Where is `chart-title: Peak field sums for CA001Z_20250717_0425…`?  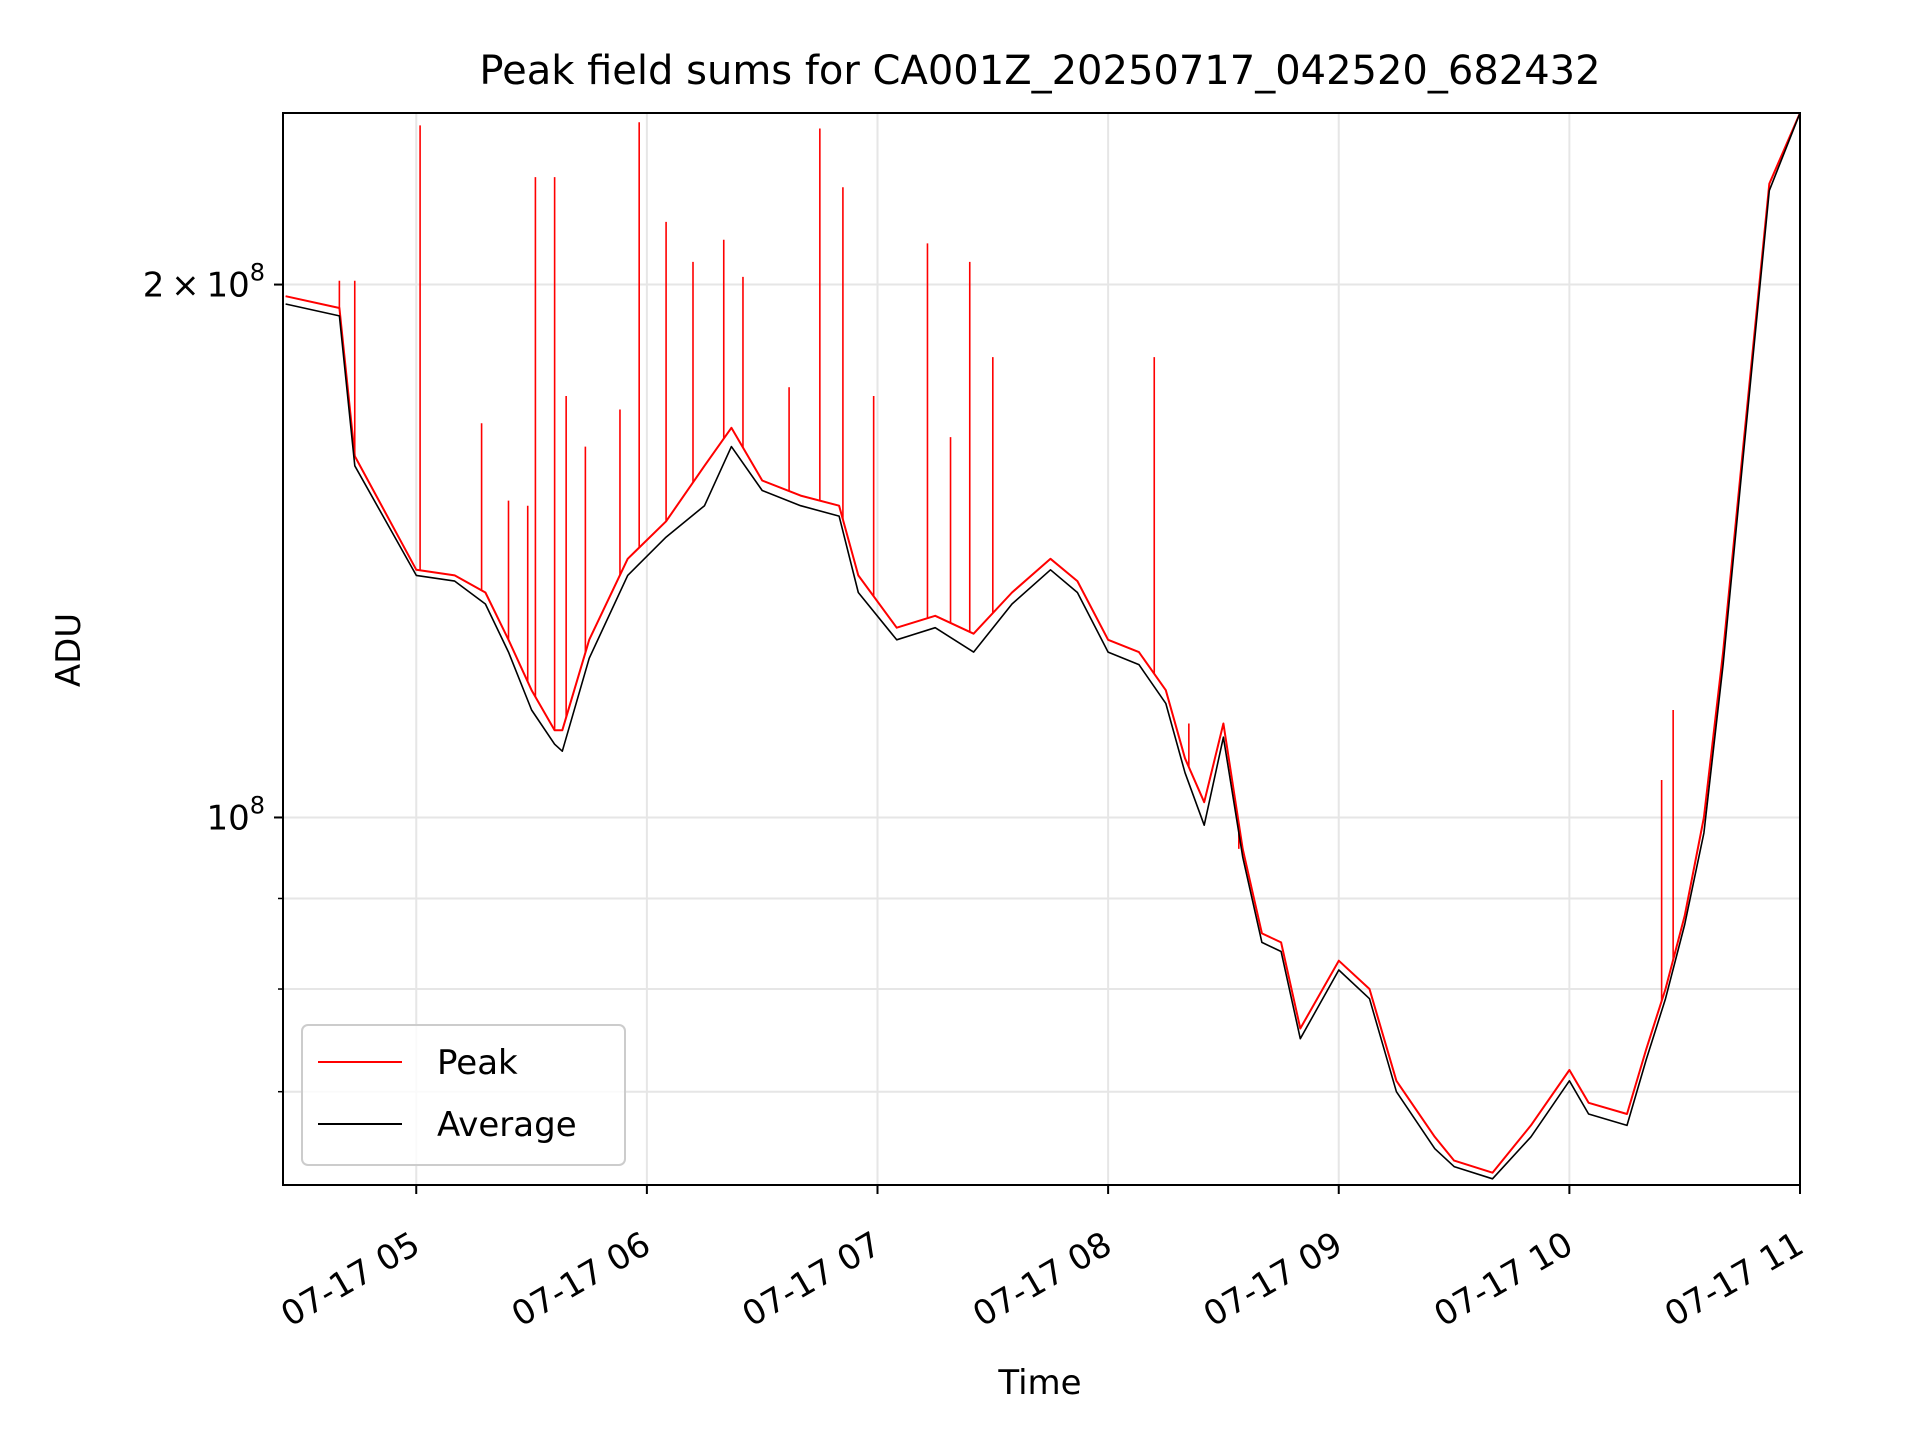
chart-title: Peak field sums for CA001Z_20250717_0425… is located at coordinates (1039, 71).